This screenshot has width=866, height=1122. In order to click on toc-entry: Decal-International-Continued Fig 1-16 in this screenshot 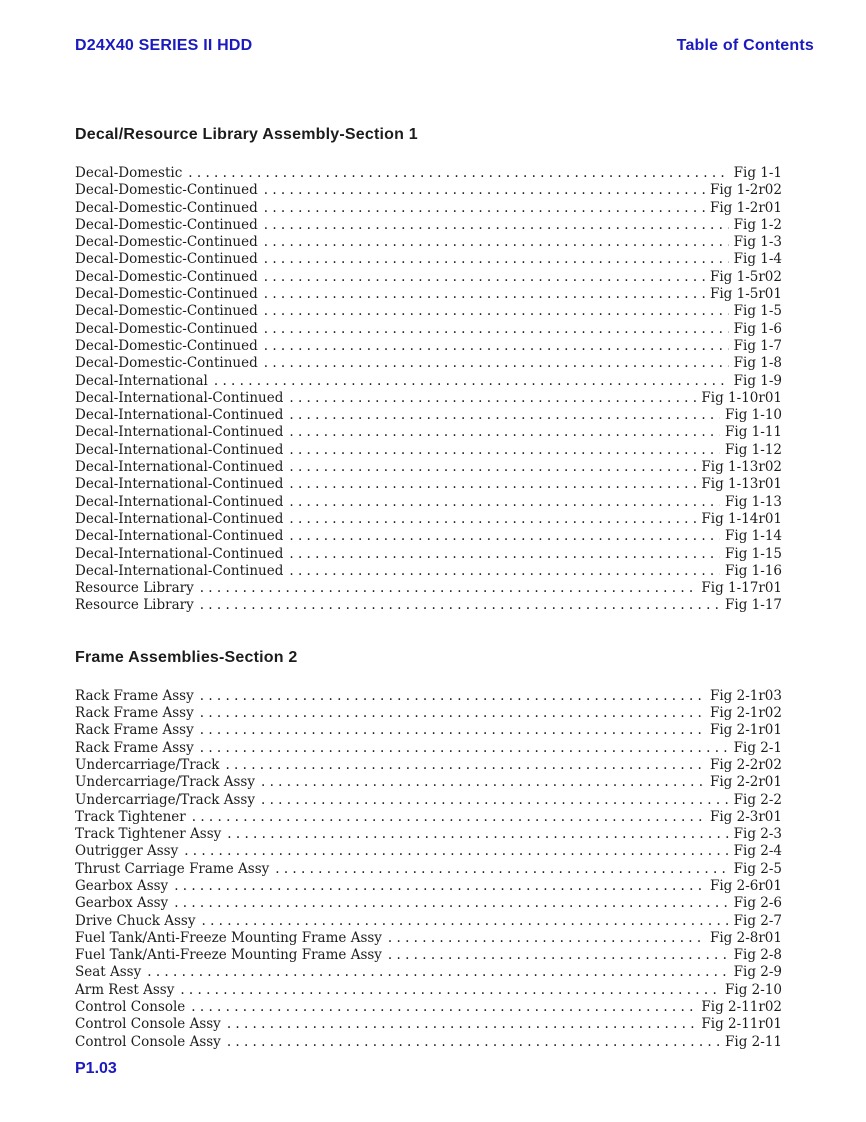, I will do `click(428, 571)`.